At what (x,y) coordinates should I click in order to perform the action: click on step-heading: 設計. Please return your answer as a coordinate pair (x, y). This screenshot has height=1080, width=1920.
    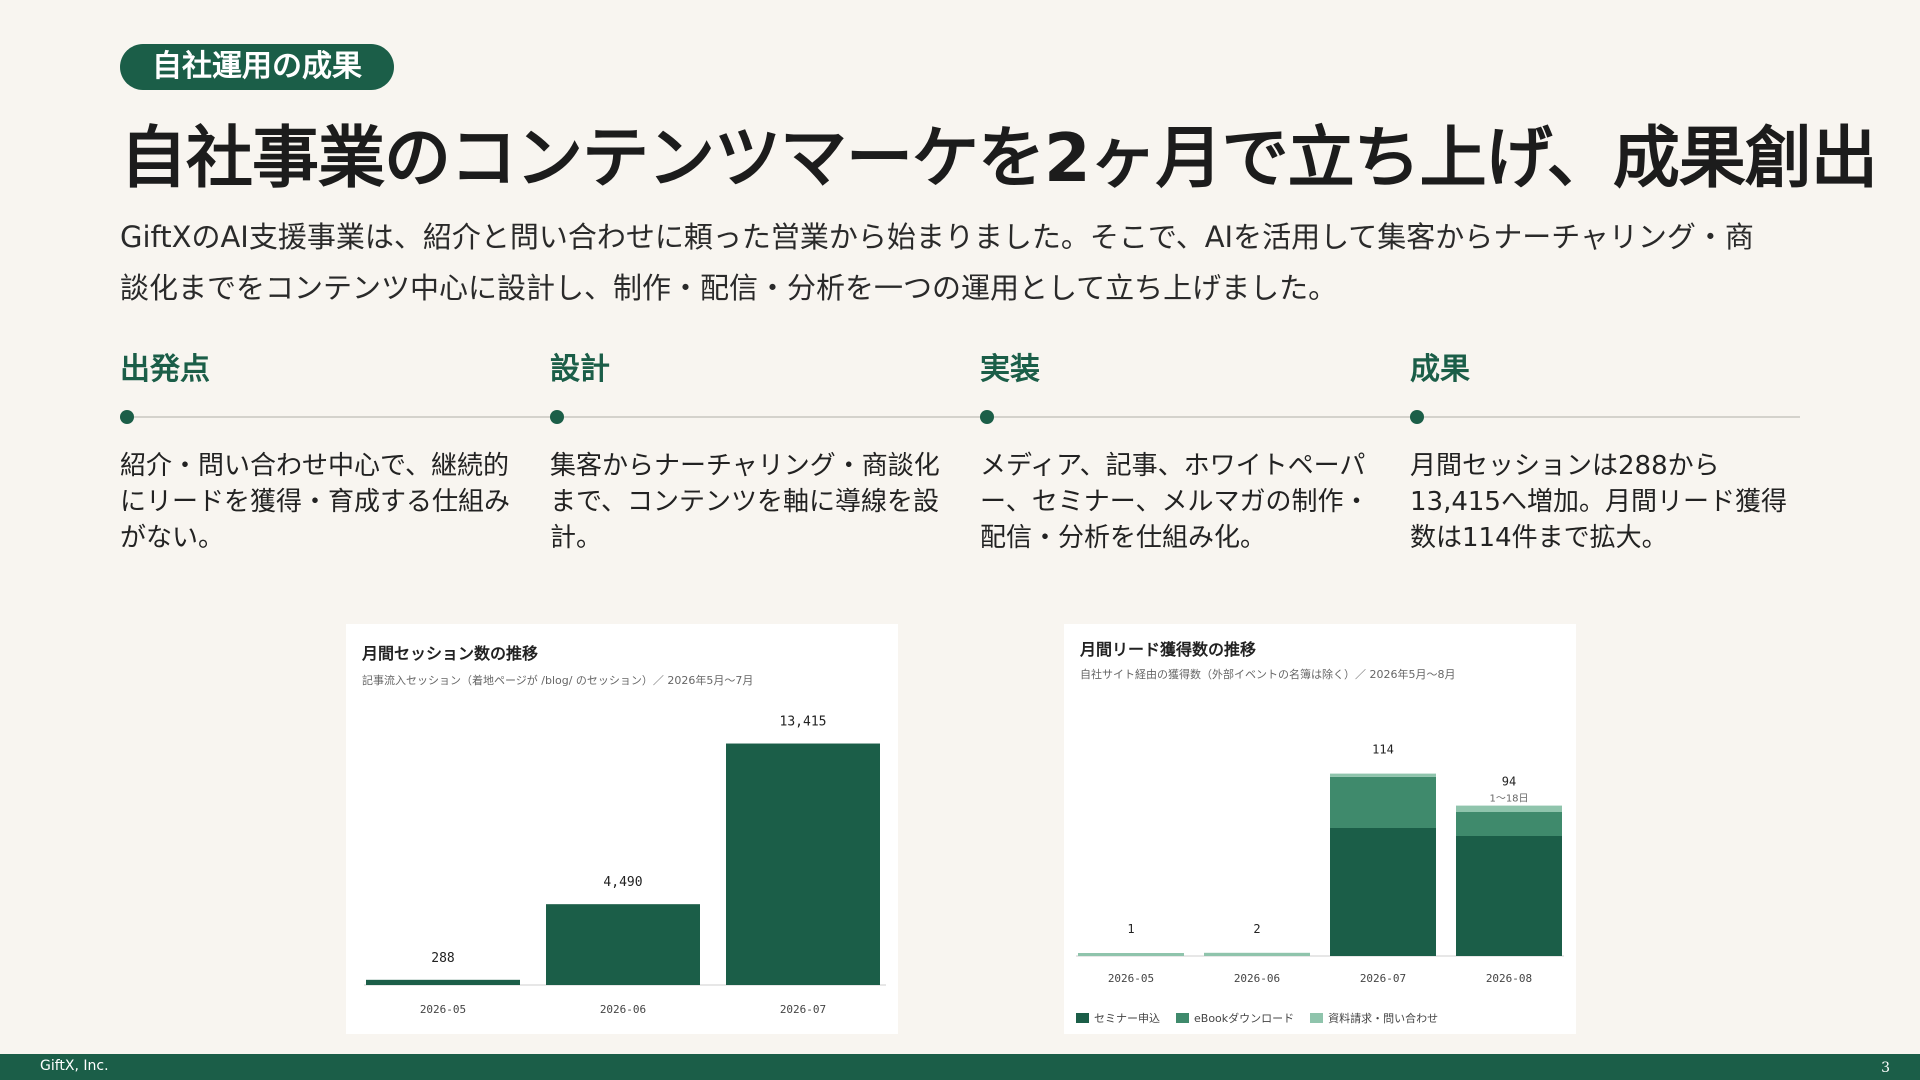
    Looking at the image, I should click on (580, 369).